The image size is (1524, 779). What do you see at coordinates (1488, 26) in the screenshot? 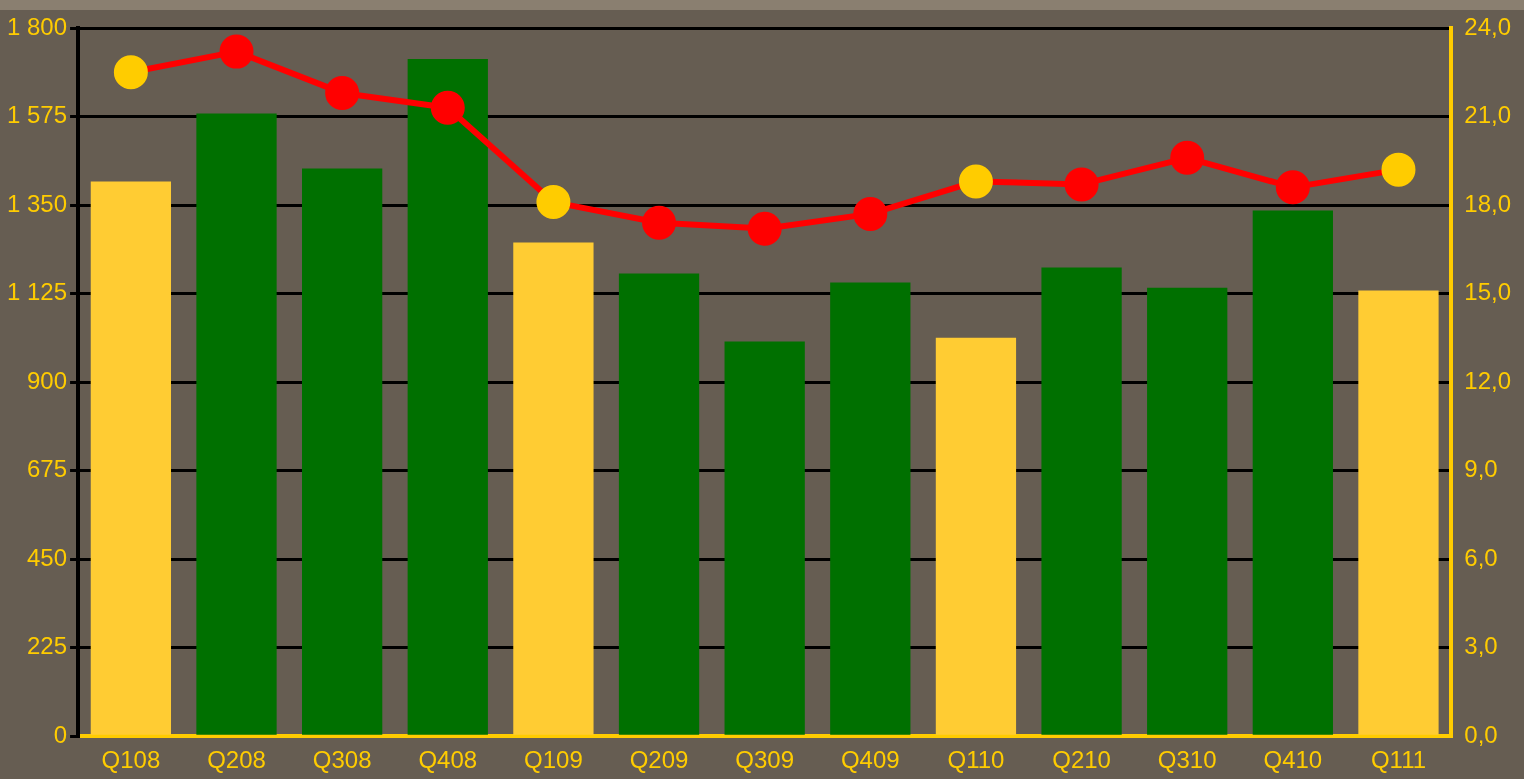
I see `y2-tick-label: 24,0` at bounding box center [1488, 26].